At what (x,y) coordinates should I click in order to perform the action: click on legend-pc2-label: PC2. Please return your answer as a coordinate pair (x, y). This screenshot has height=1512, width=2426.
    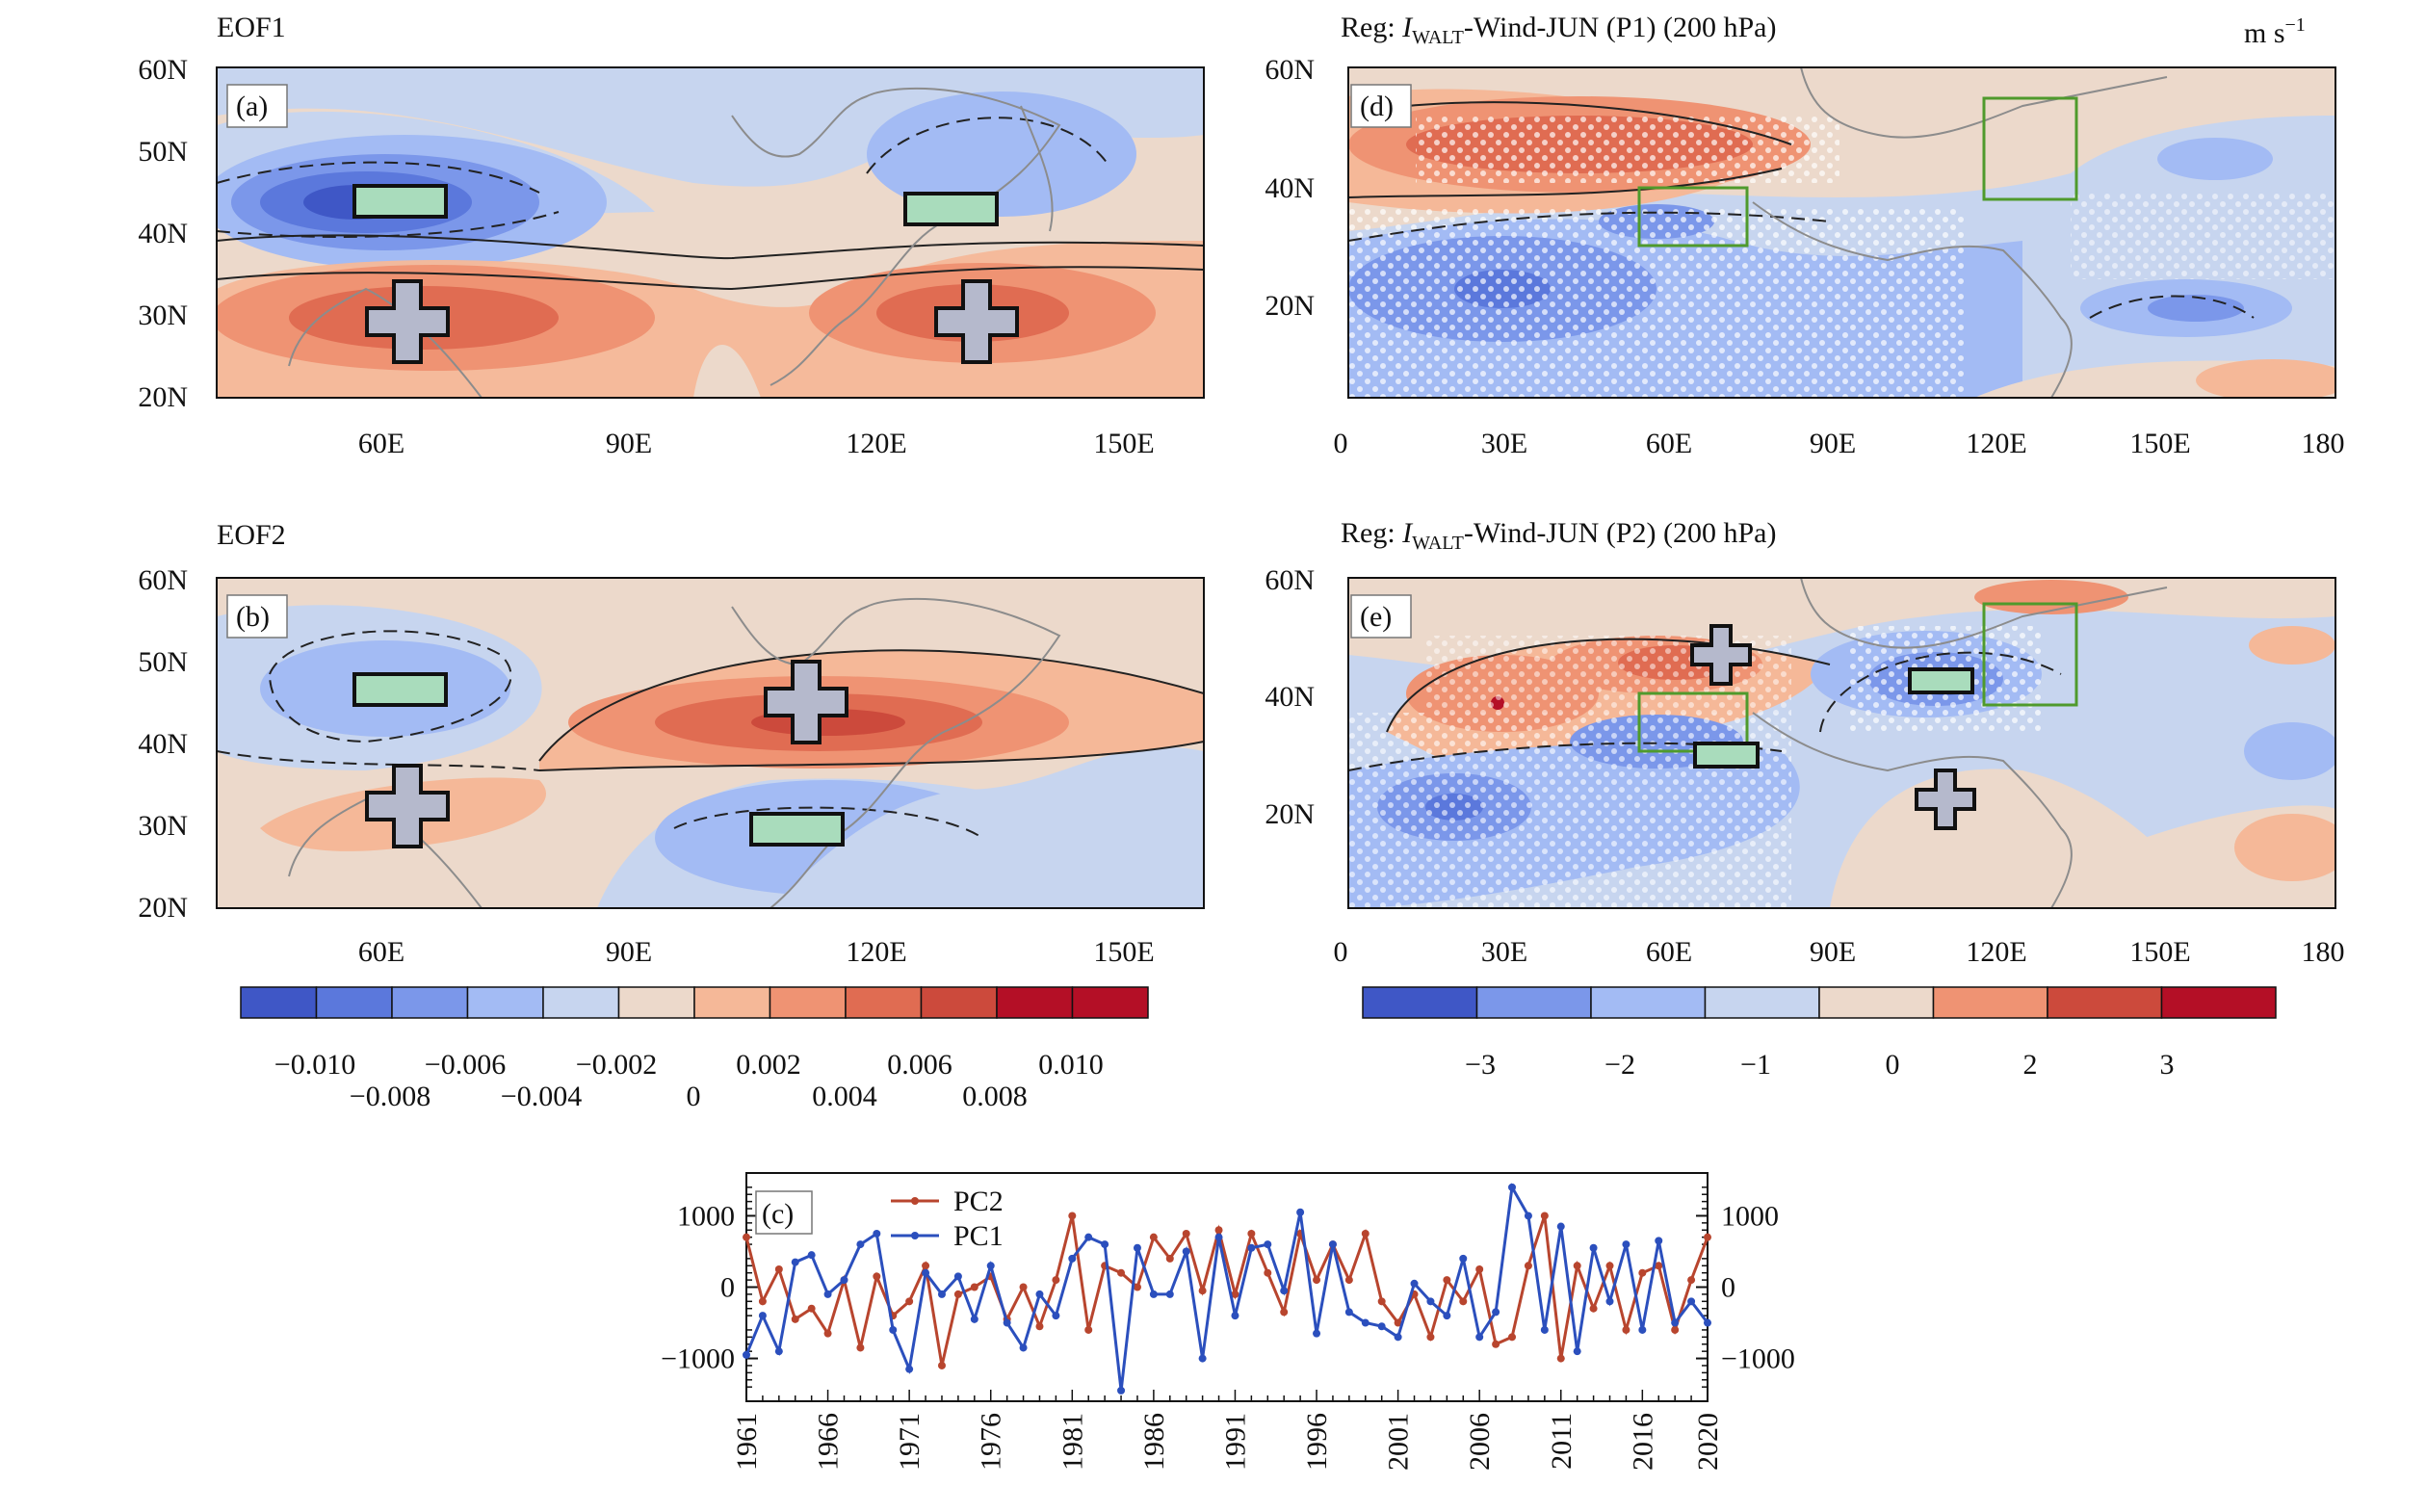
    Looking at the image, I should click on (978, 1201).